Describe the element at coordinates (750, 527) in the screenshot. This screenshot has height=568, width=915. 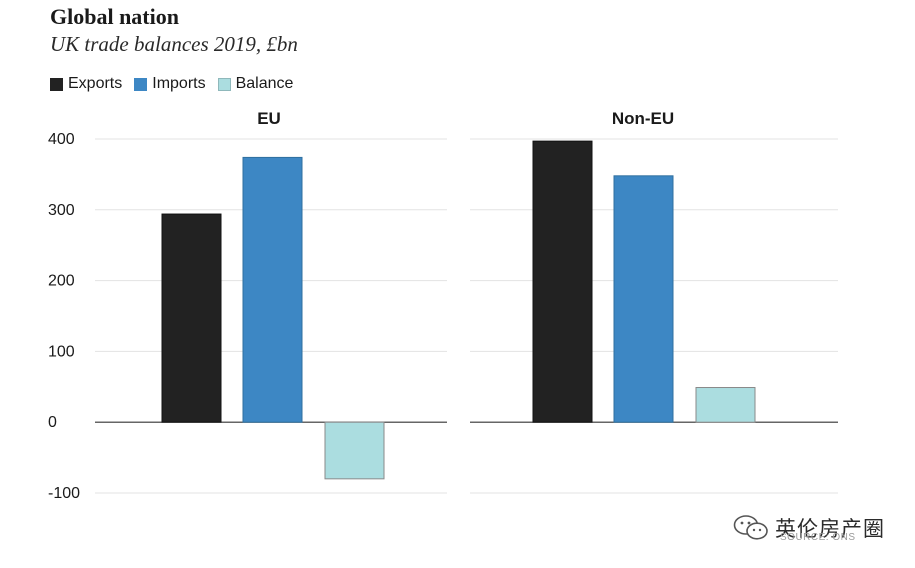
I see `wechat-icon` at that location.